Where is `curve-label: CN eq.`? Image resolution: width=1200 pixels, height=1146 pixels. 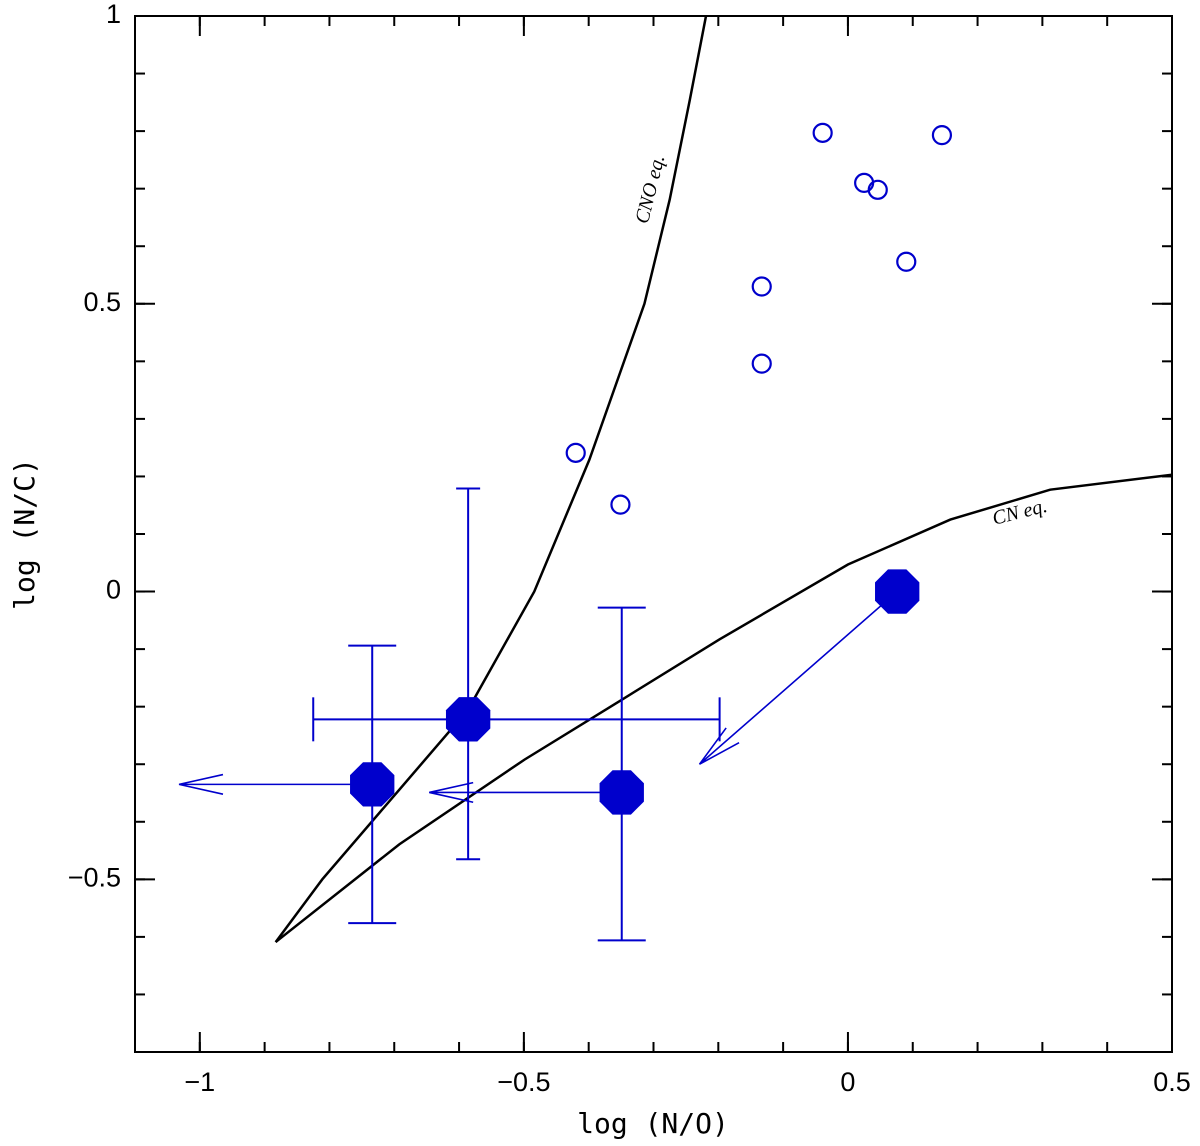 curve-label: CN eq. is located at coordinates (1019, 512).